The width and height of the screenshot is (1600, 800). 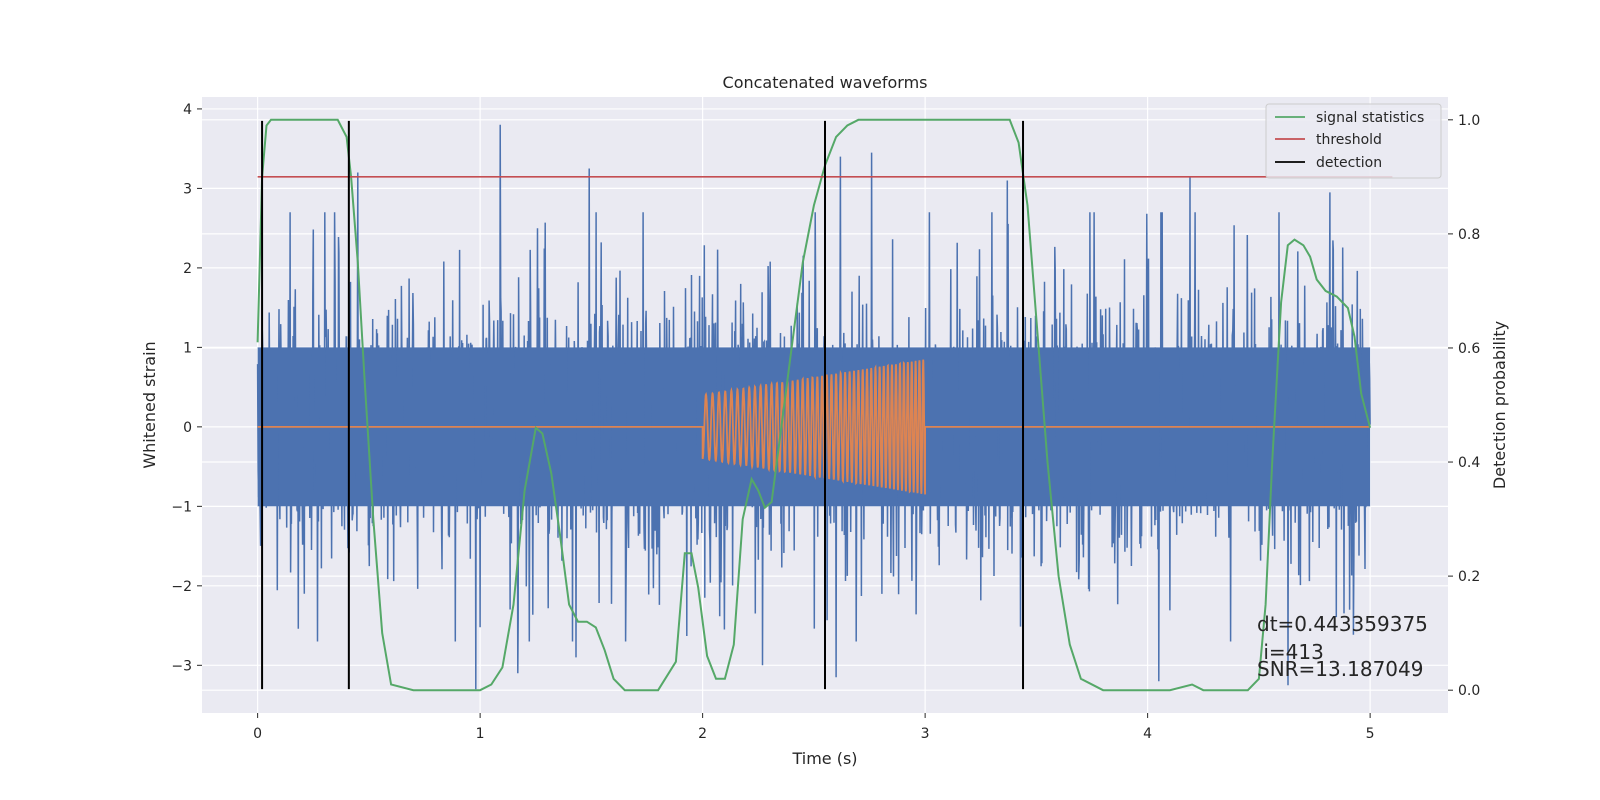 What do you see at coordinates (149, 404) in the screenshot?
I see `y-axis-label: Whitened strain` at bounding box center [149, 404].